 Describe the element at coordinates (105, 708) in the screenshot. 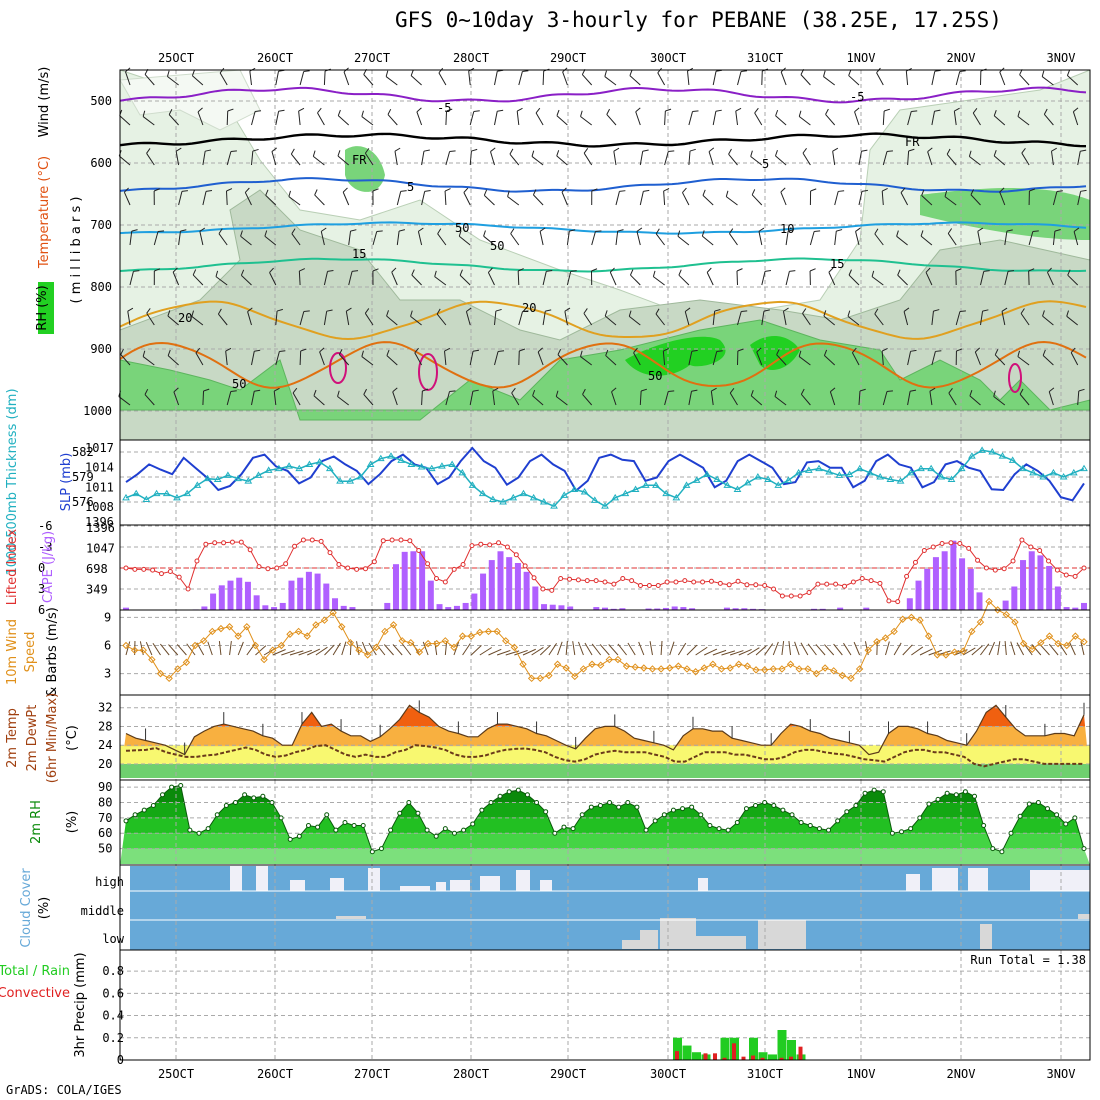

I see `temp-tick-0: 32` at that location.